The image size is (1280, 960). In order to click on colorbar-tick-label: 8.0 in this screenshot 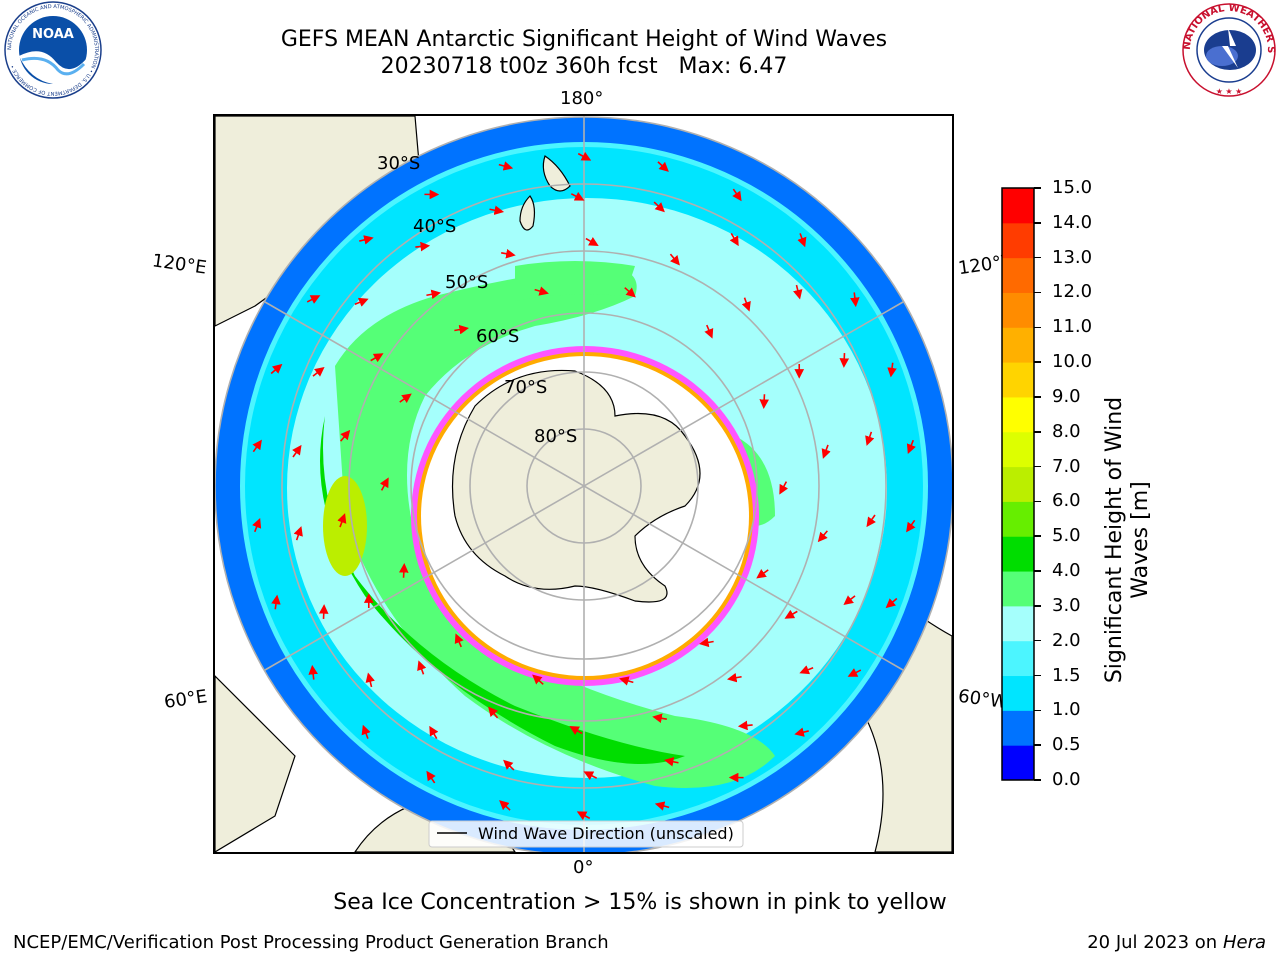, I will do `click(1066, 431)`.